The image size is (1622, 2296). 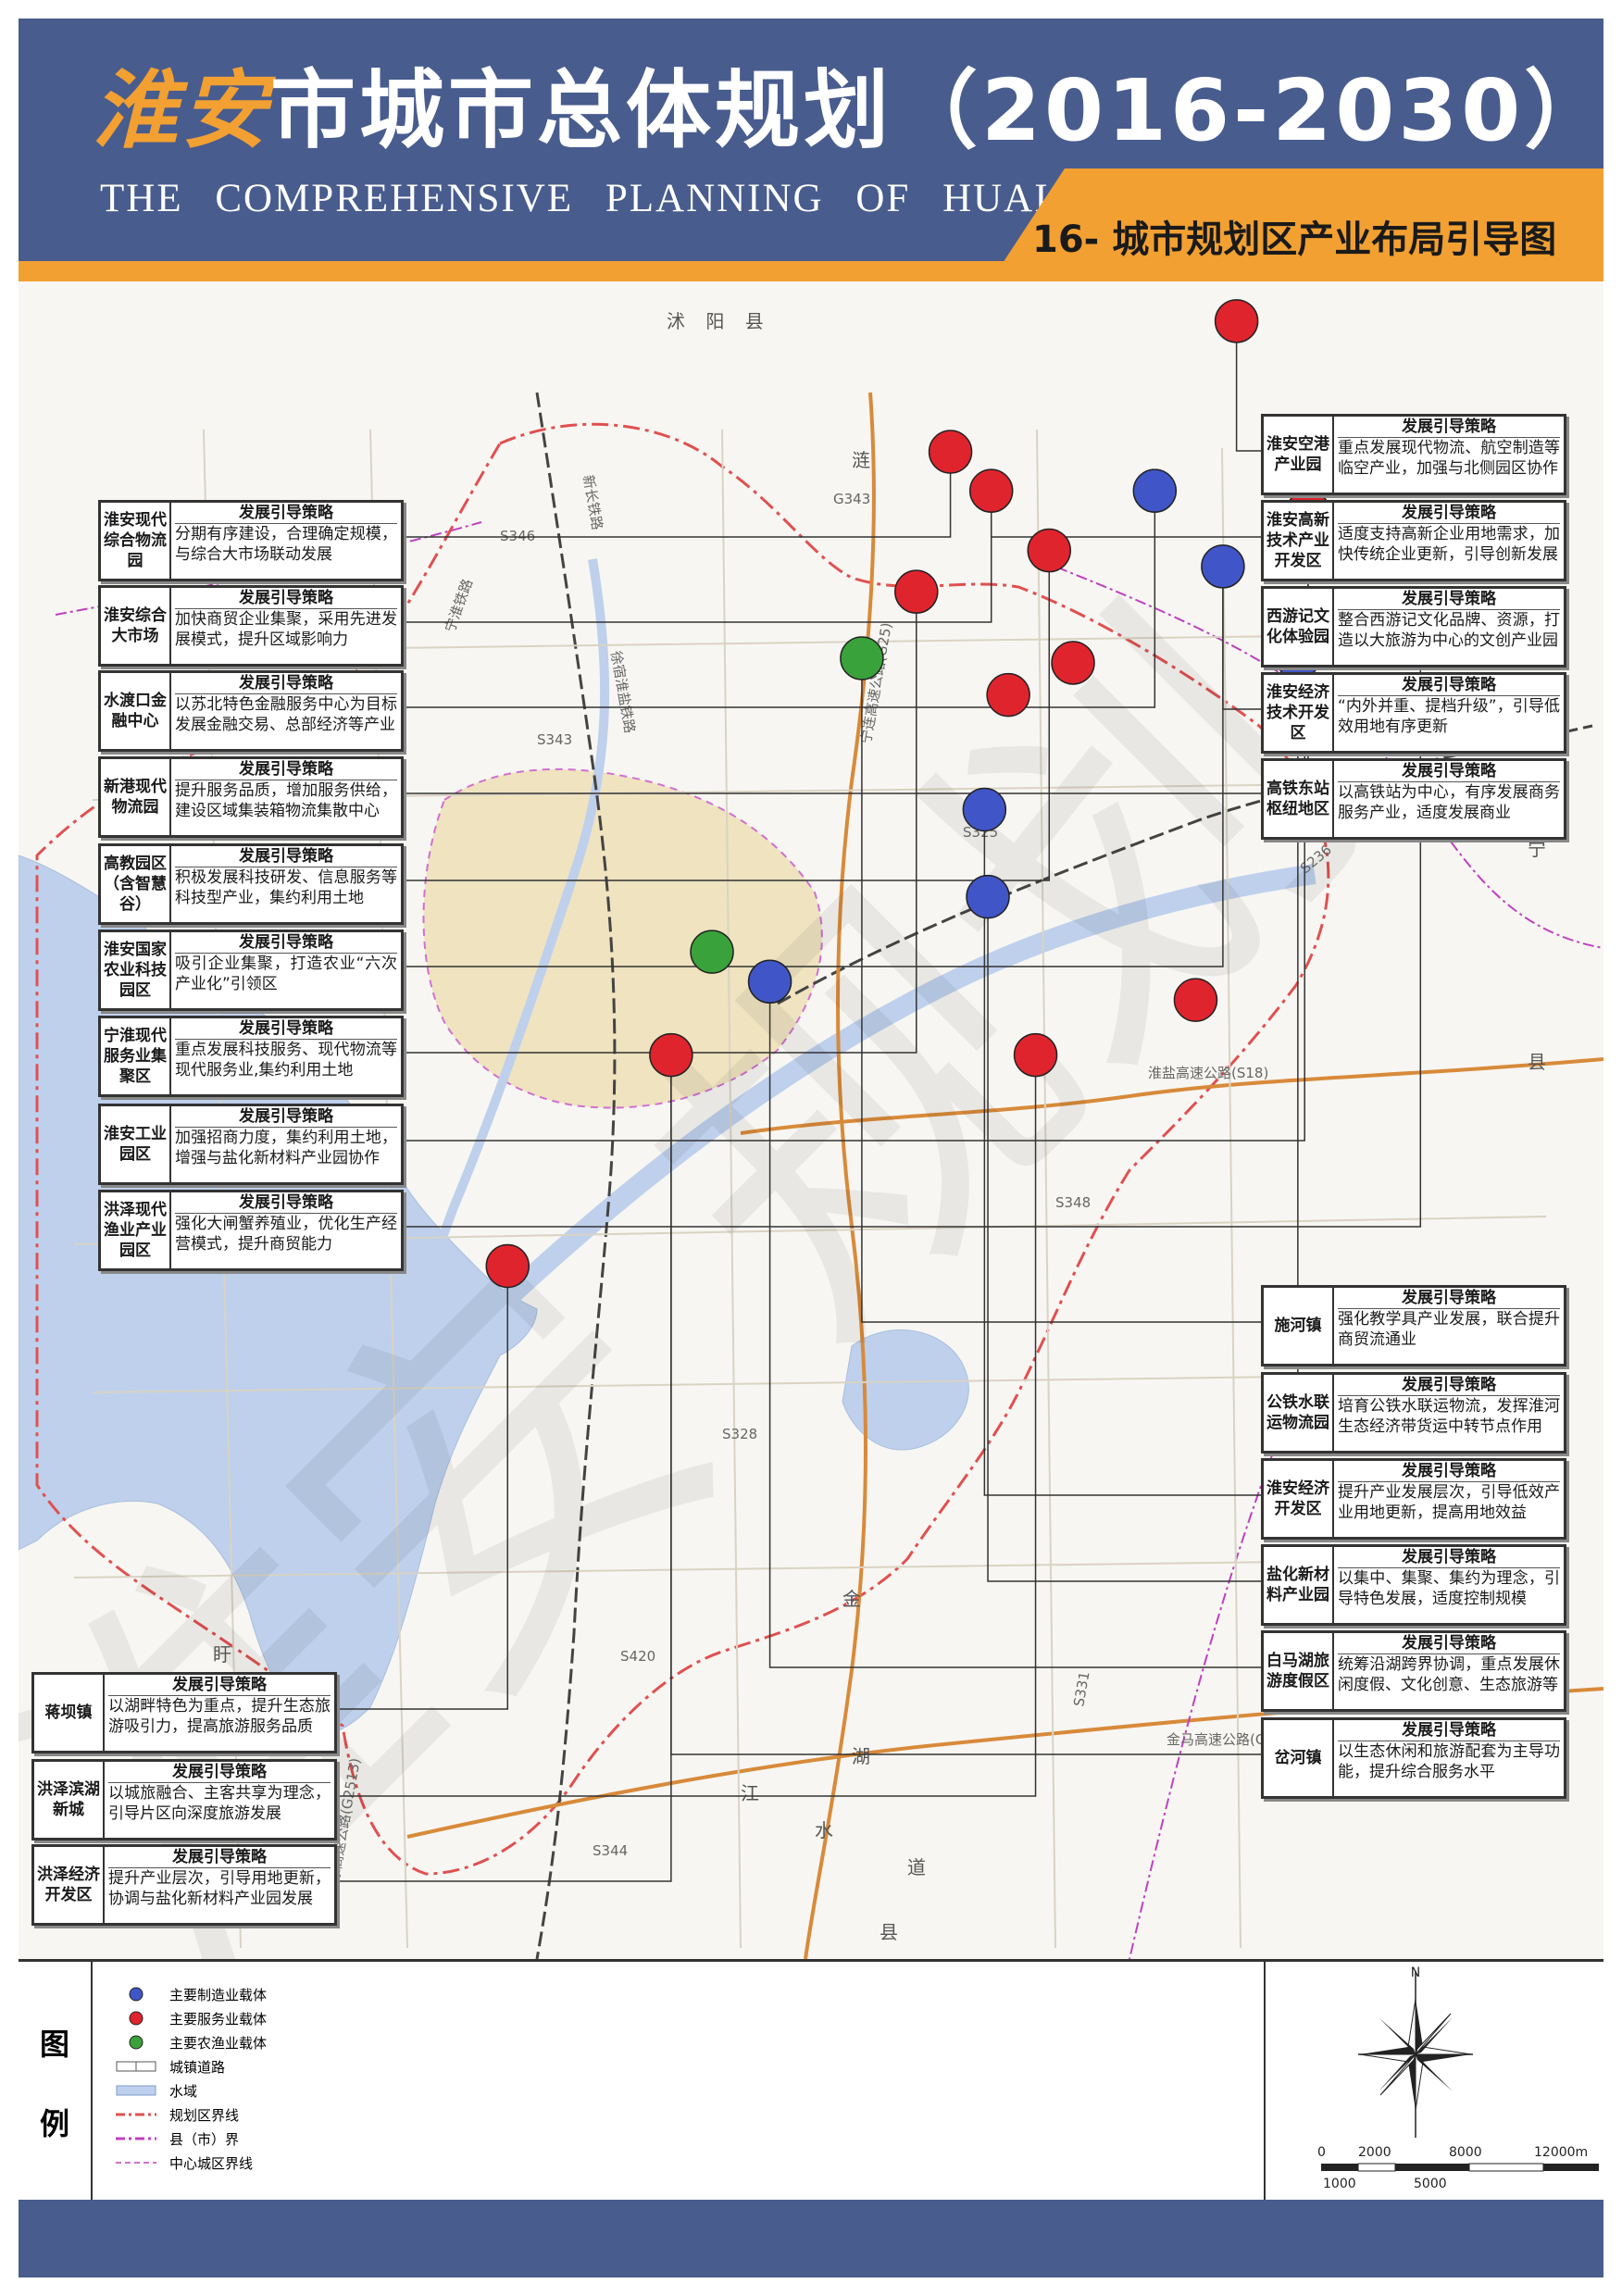 What do you see at coordinates (136, 970) in the screenshot?
I see `callout-name: 淮安国家农业科技园区` at bounding box center [136, 970].